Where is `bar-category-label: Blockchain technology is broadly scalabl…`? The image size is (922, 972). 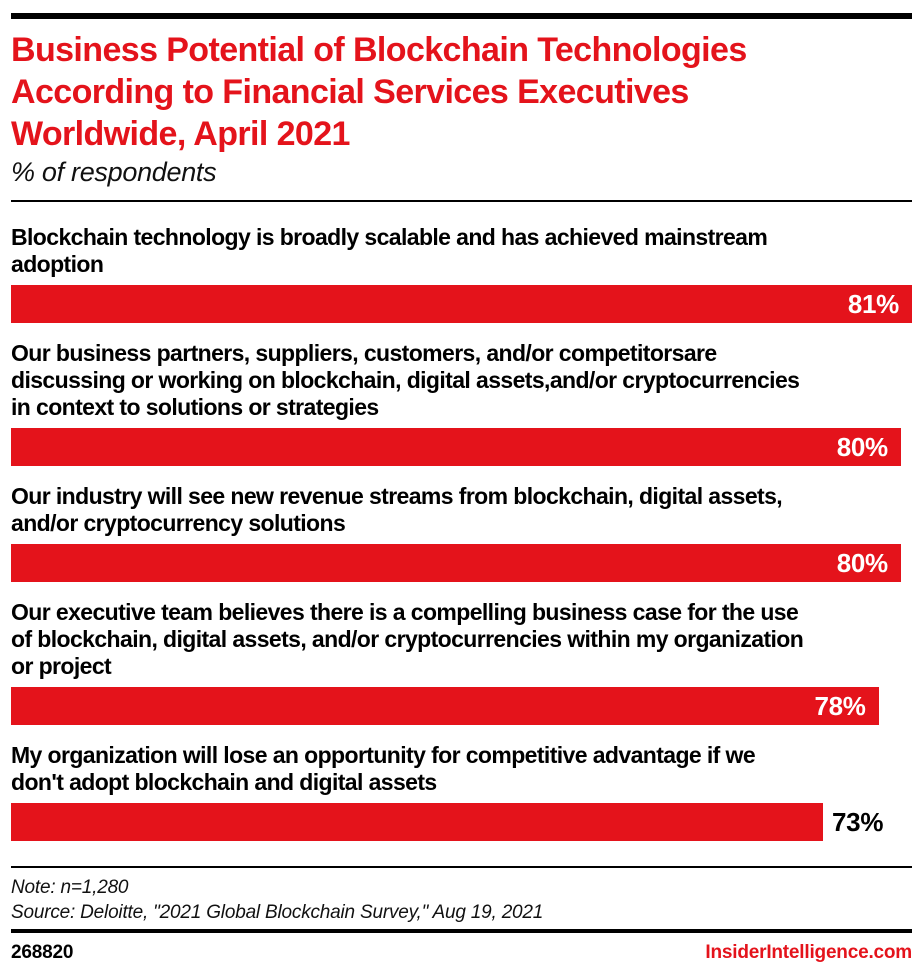 bar-category-label: Blockchain technology is broadly scalabl… is located at coordinates (461, 251).